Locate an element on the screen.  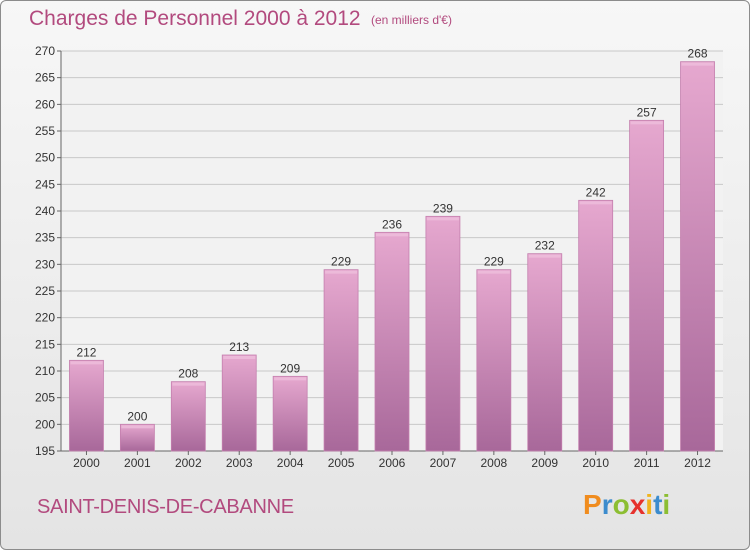
x-tick-label: 2012 is located at coordinates (697, 463).